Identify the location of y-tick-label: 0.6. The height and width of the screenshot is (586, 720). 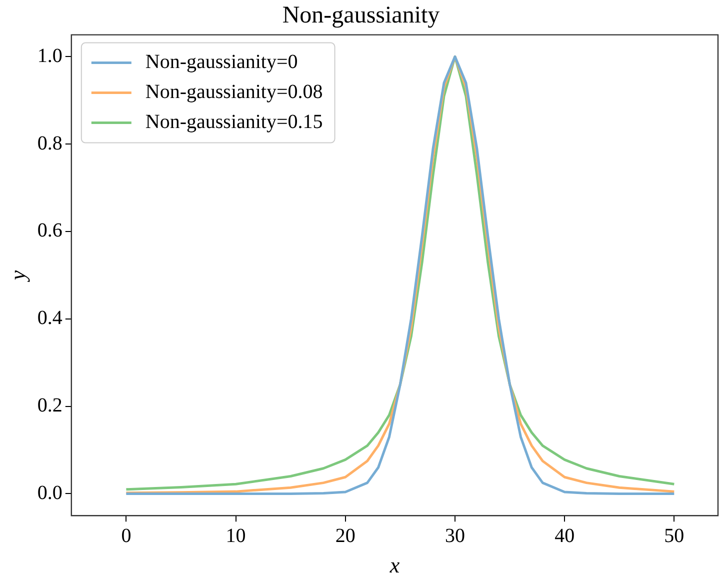
(49, 231).